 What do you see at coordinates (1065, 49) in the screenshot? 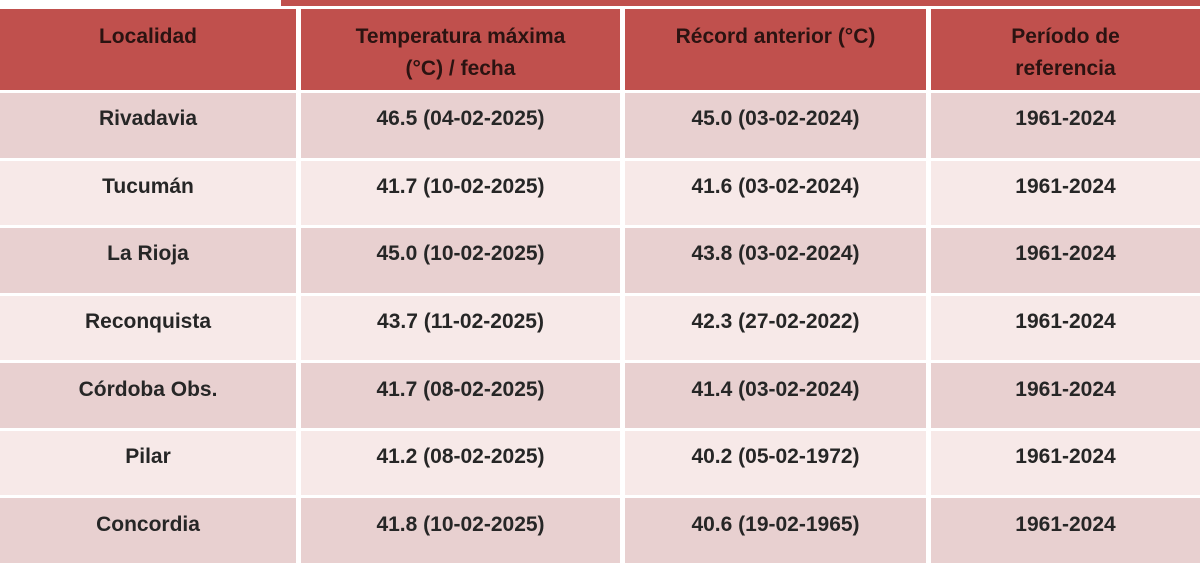
I see `column-header-periodo: Período de referencia` at bounding box center [1065, 49].